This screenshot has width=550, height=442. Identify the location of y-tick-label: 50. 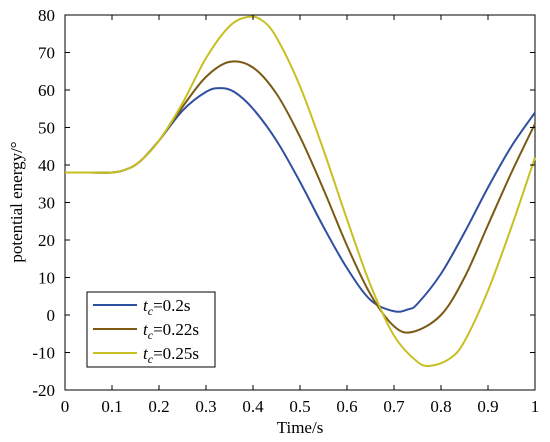
(46, 128).